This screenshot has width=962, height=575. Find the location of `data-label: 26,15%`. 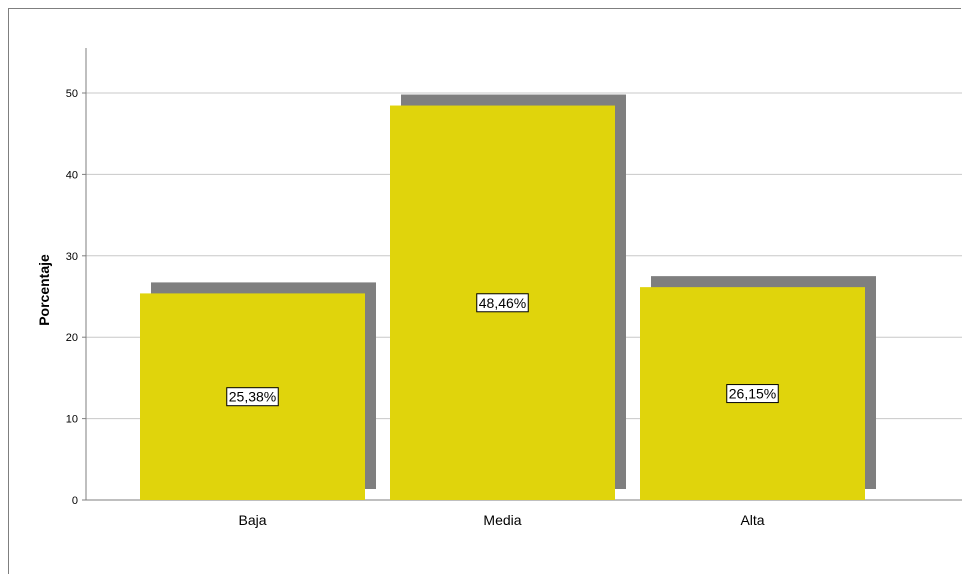

data-label: 26,15% is located at coordinates (752, 394).